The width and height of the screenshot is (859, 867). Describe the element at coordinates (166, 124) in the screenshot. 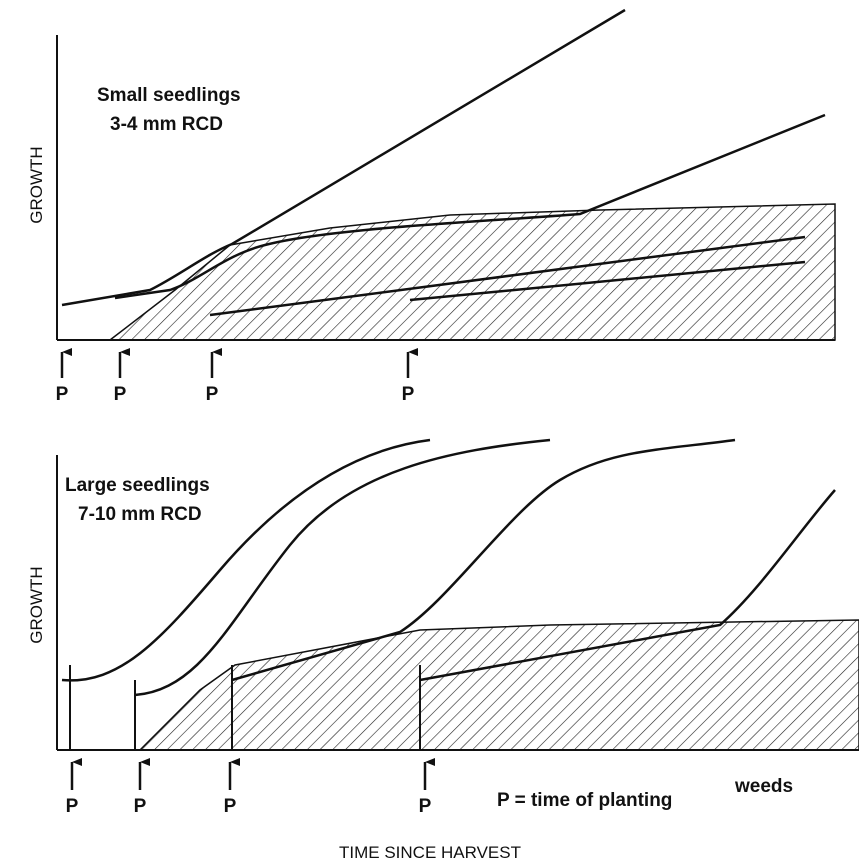

I see `panel-subtitle: 3-4 mm RCD` at that location.